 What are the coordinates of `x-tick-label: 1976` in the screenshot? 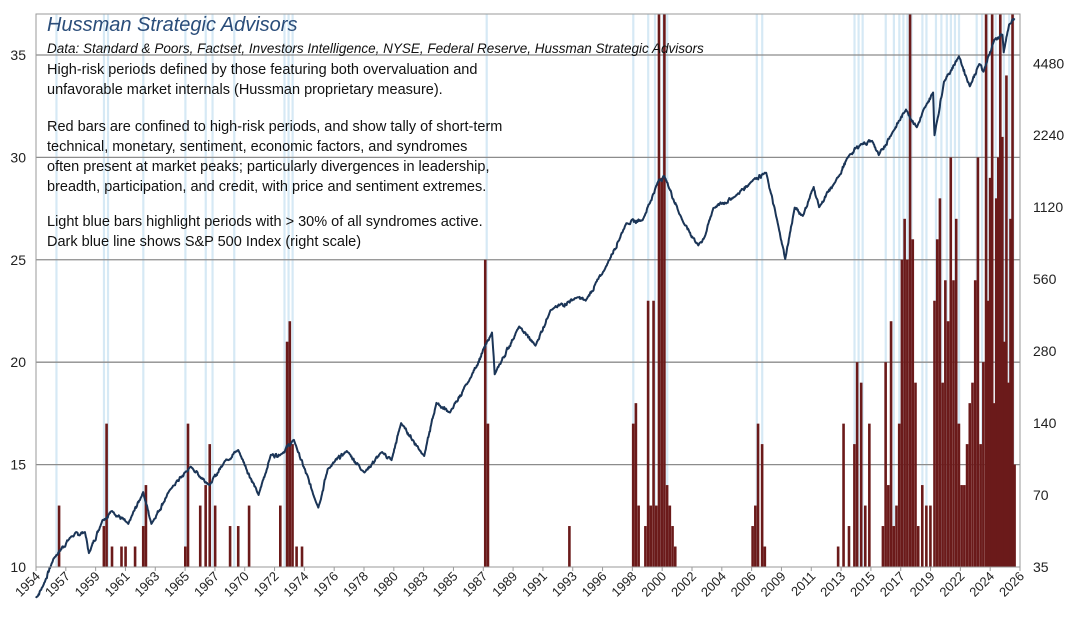 It's located at (325, 584).